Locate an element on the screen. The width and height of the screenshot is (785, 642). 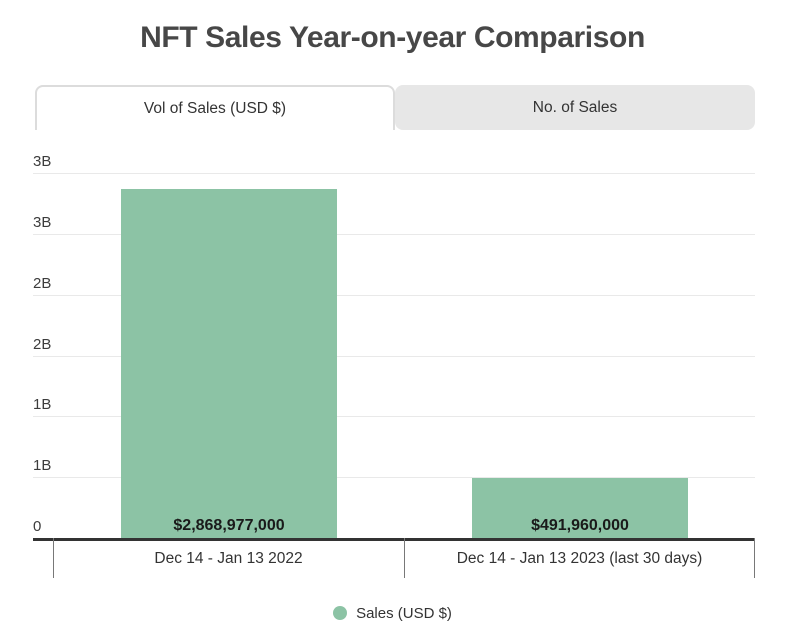
tab-vol-of-sales: Vol of Sales (USD $) is located at coordinates (215, 107).